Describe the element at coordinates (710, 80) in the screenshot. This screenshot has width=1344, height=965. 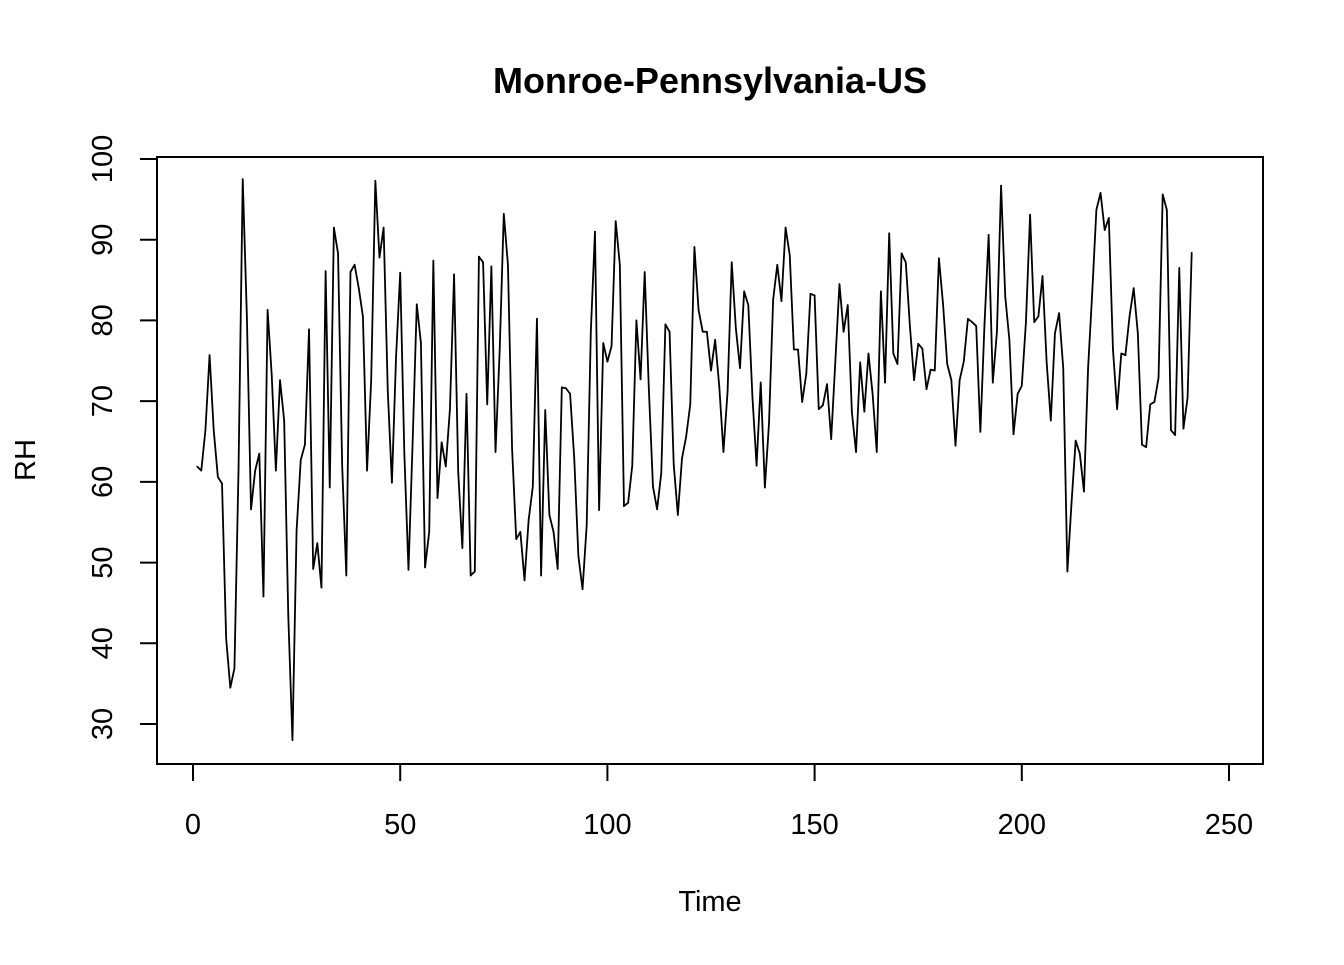
I see `chart-title: Monroe-Pennsylvania-US` at that location.